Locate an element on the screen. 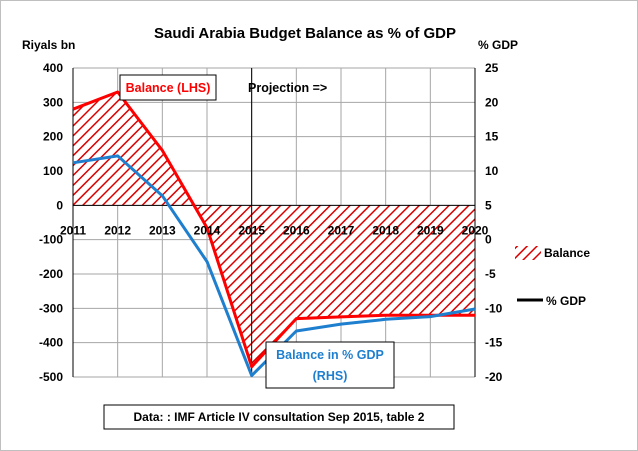 The height and width of the screenshot is (451, 638). y-left-tick-label: -500 is located at coordinates (51, 377).